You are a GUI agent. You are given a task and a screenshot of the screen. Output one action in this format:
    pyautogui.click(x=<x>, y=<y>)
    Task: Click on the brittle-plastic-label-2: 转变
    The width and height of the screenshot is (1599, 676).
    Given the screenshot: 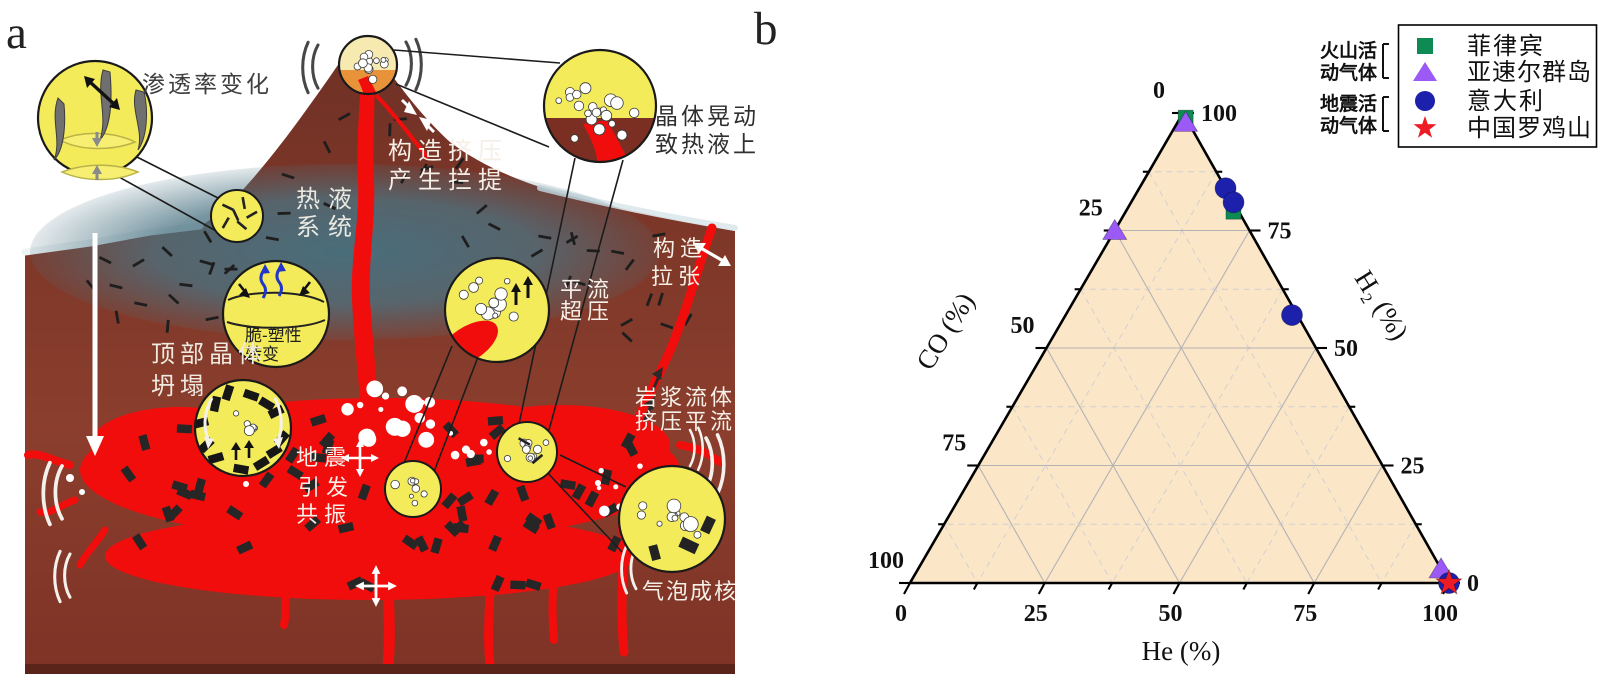 What is the action you would take?
    pyautogui.click(x=262, y=354)
    